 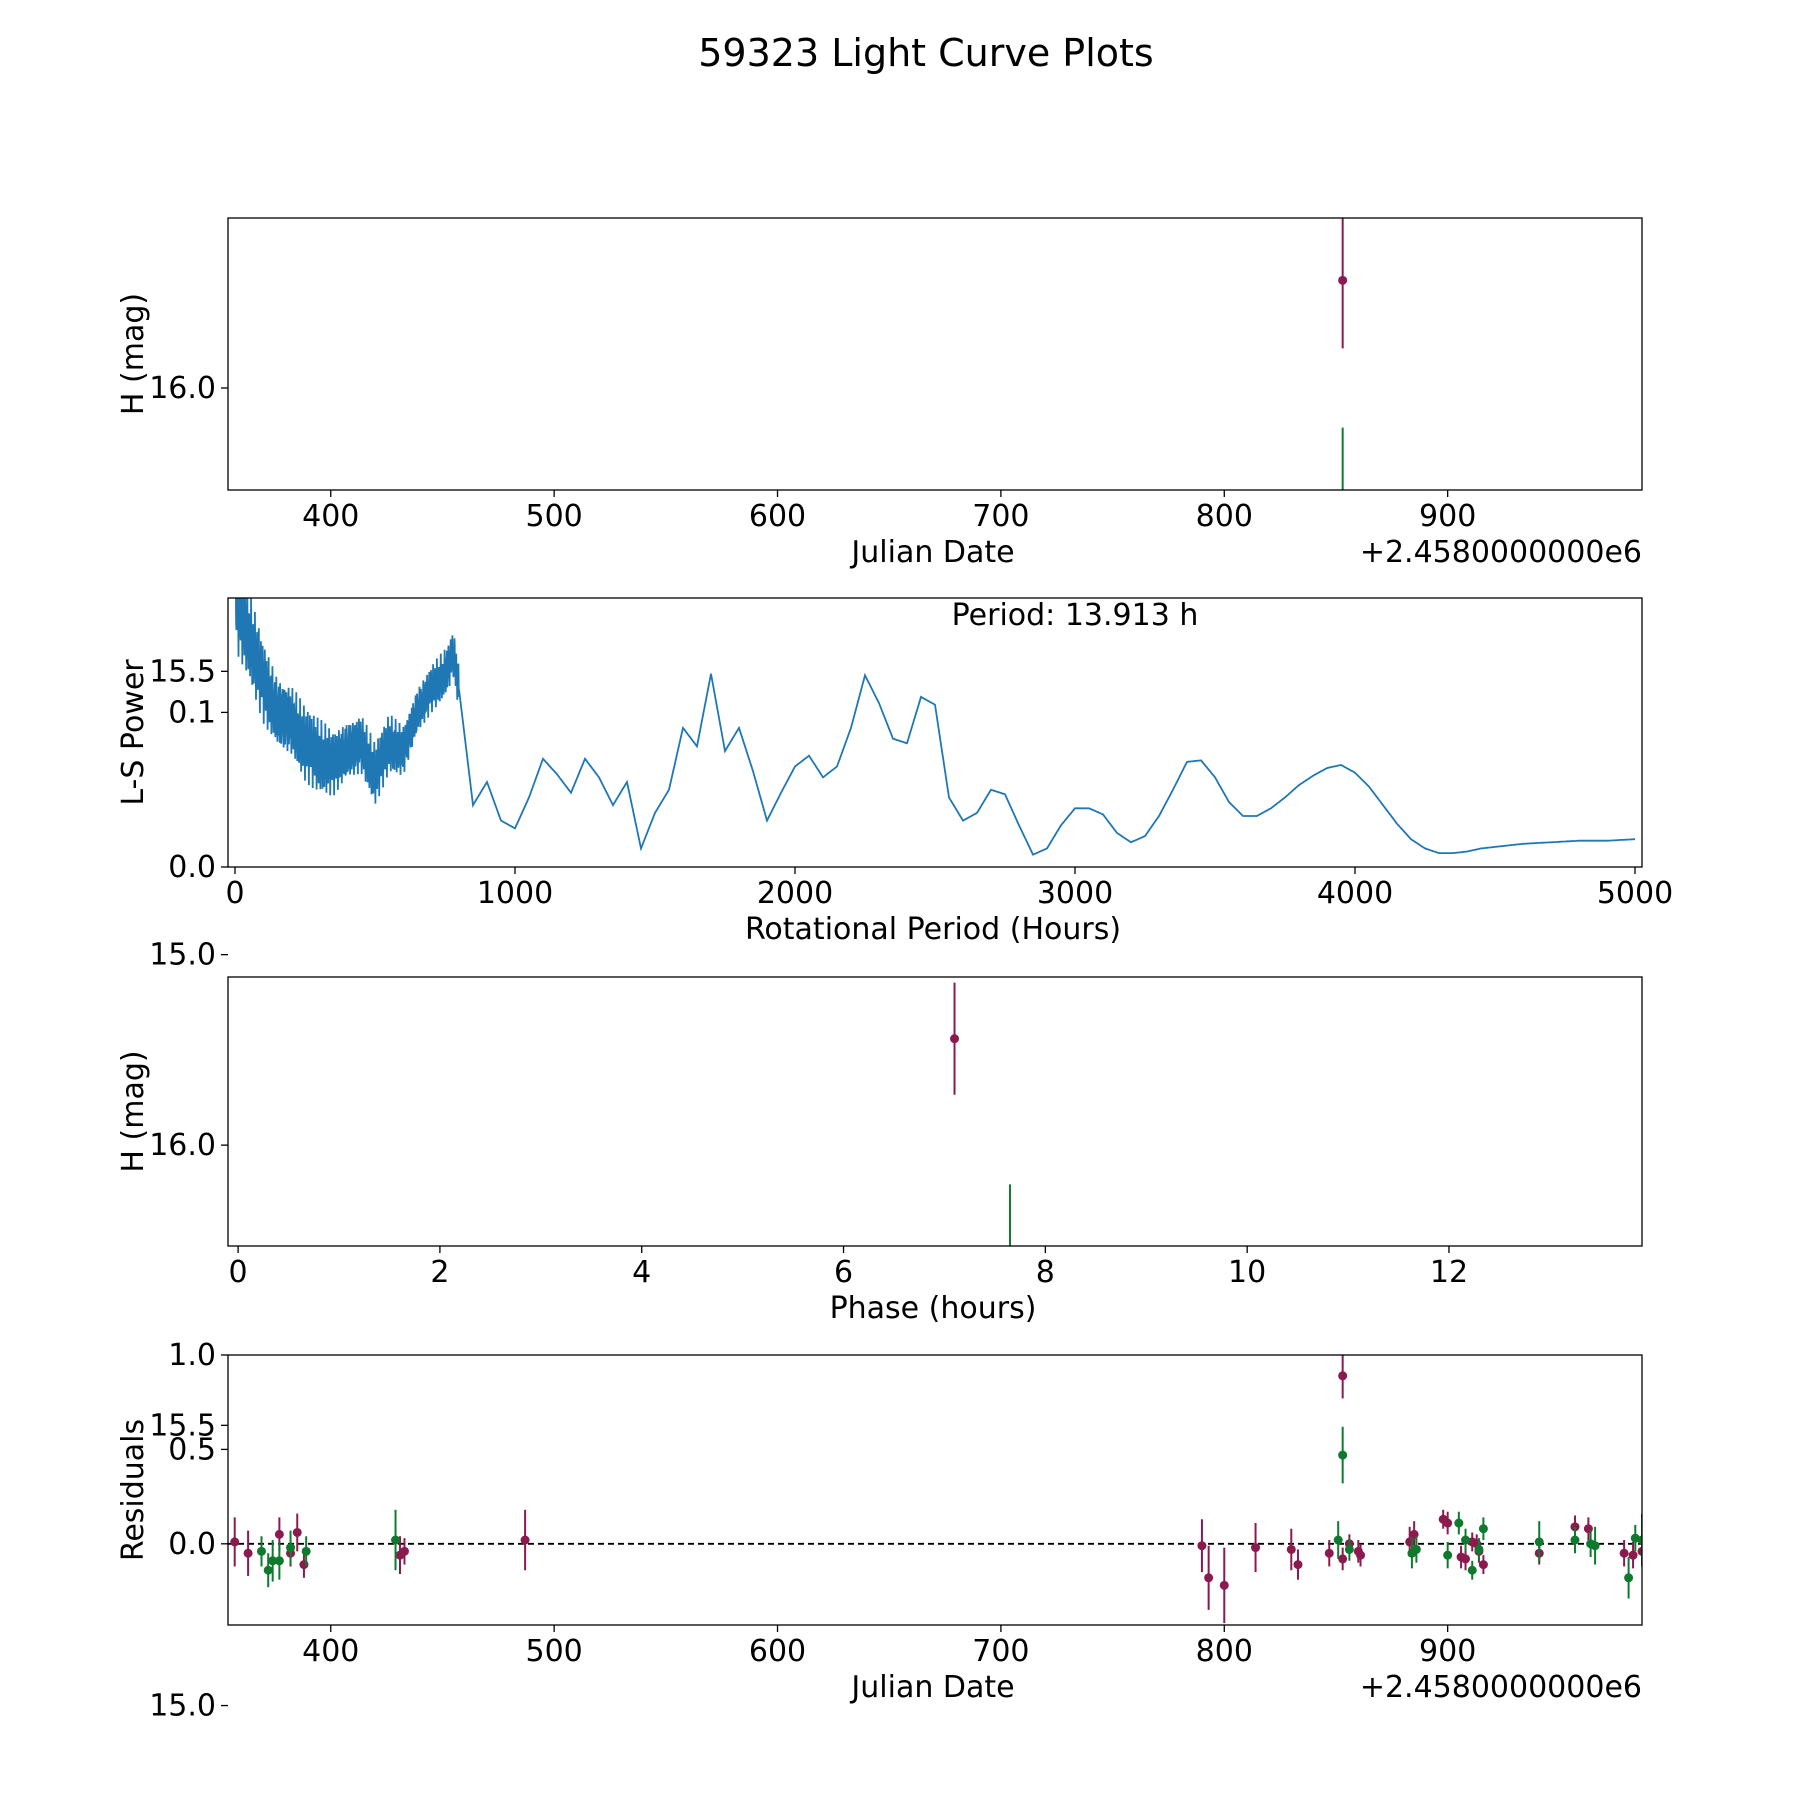 What do you see at coordinates (192, 1544) in the screenshot?
I see `y-tick-label: 0.0` at bounding box center [192, 1544].